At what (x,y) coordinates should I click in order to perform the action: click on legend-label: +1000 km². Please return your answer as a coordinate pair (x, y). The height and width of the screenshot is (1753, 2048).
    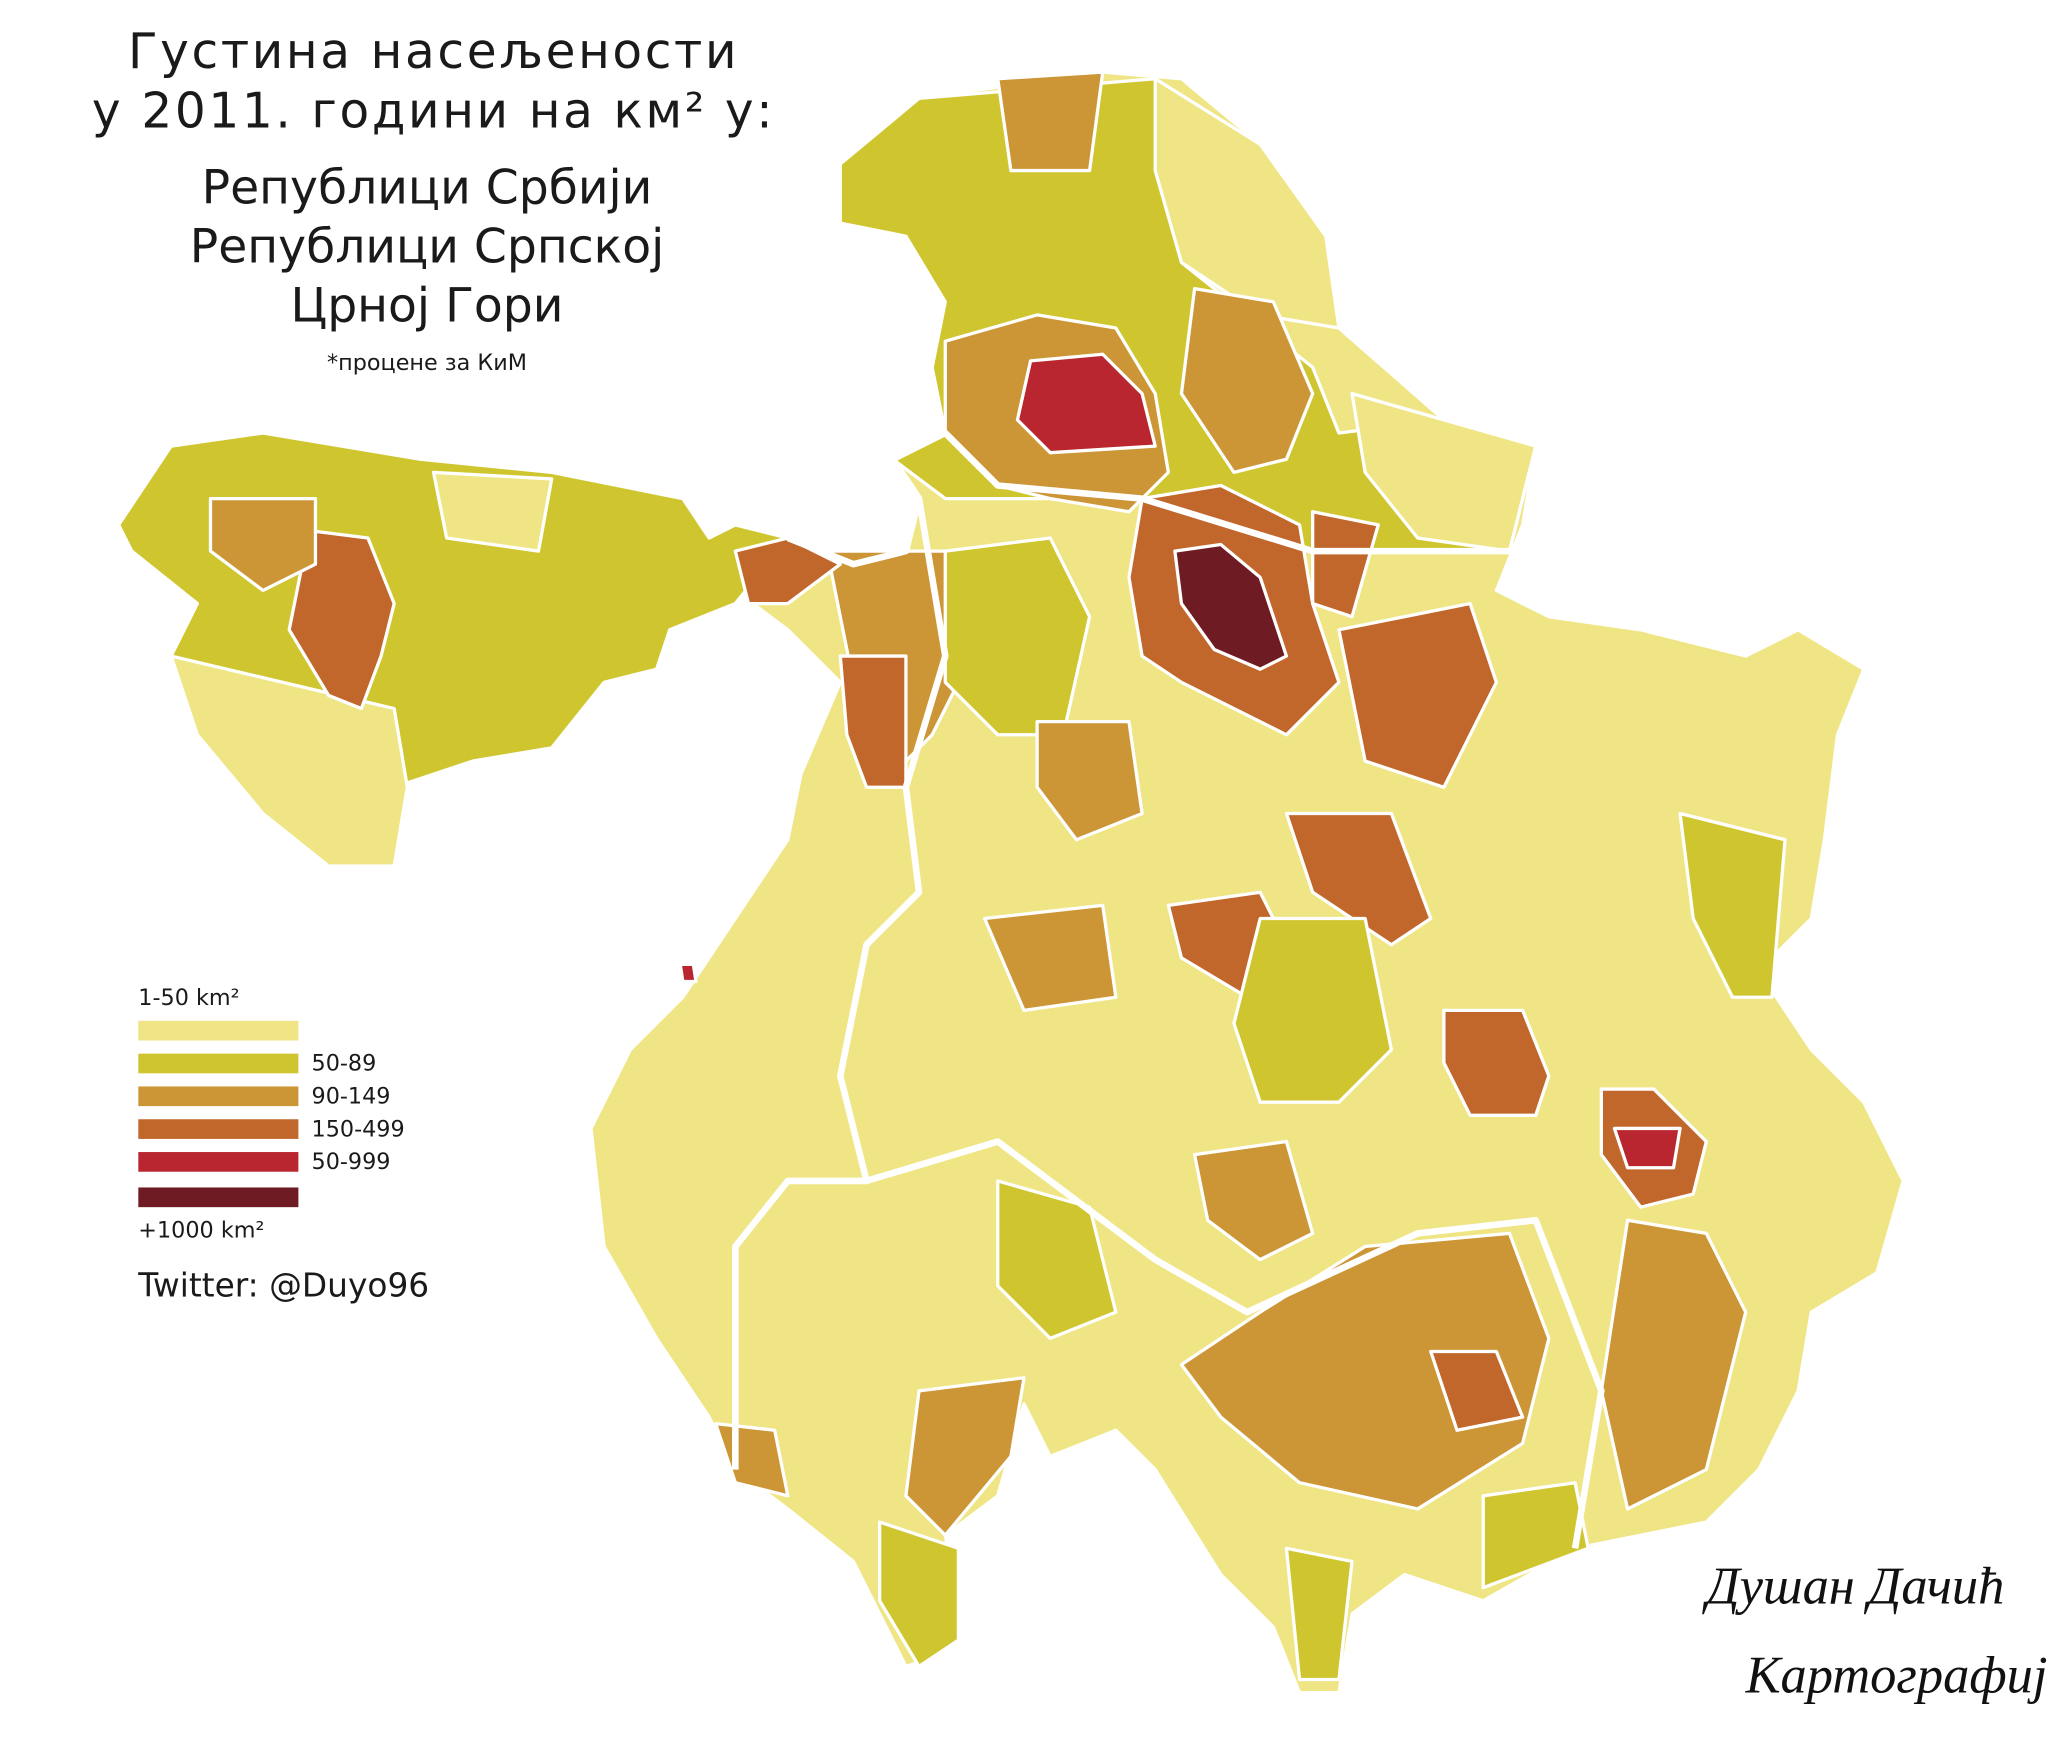
    Looking at the image, I should click on (201, 1230).